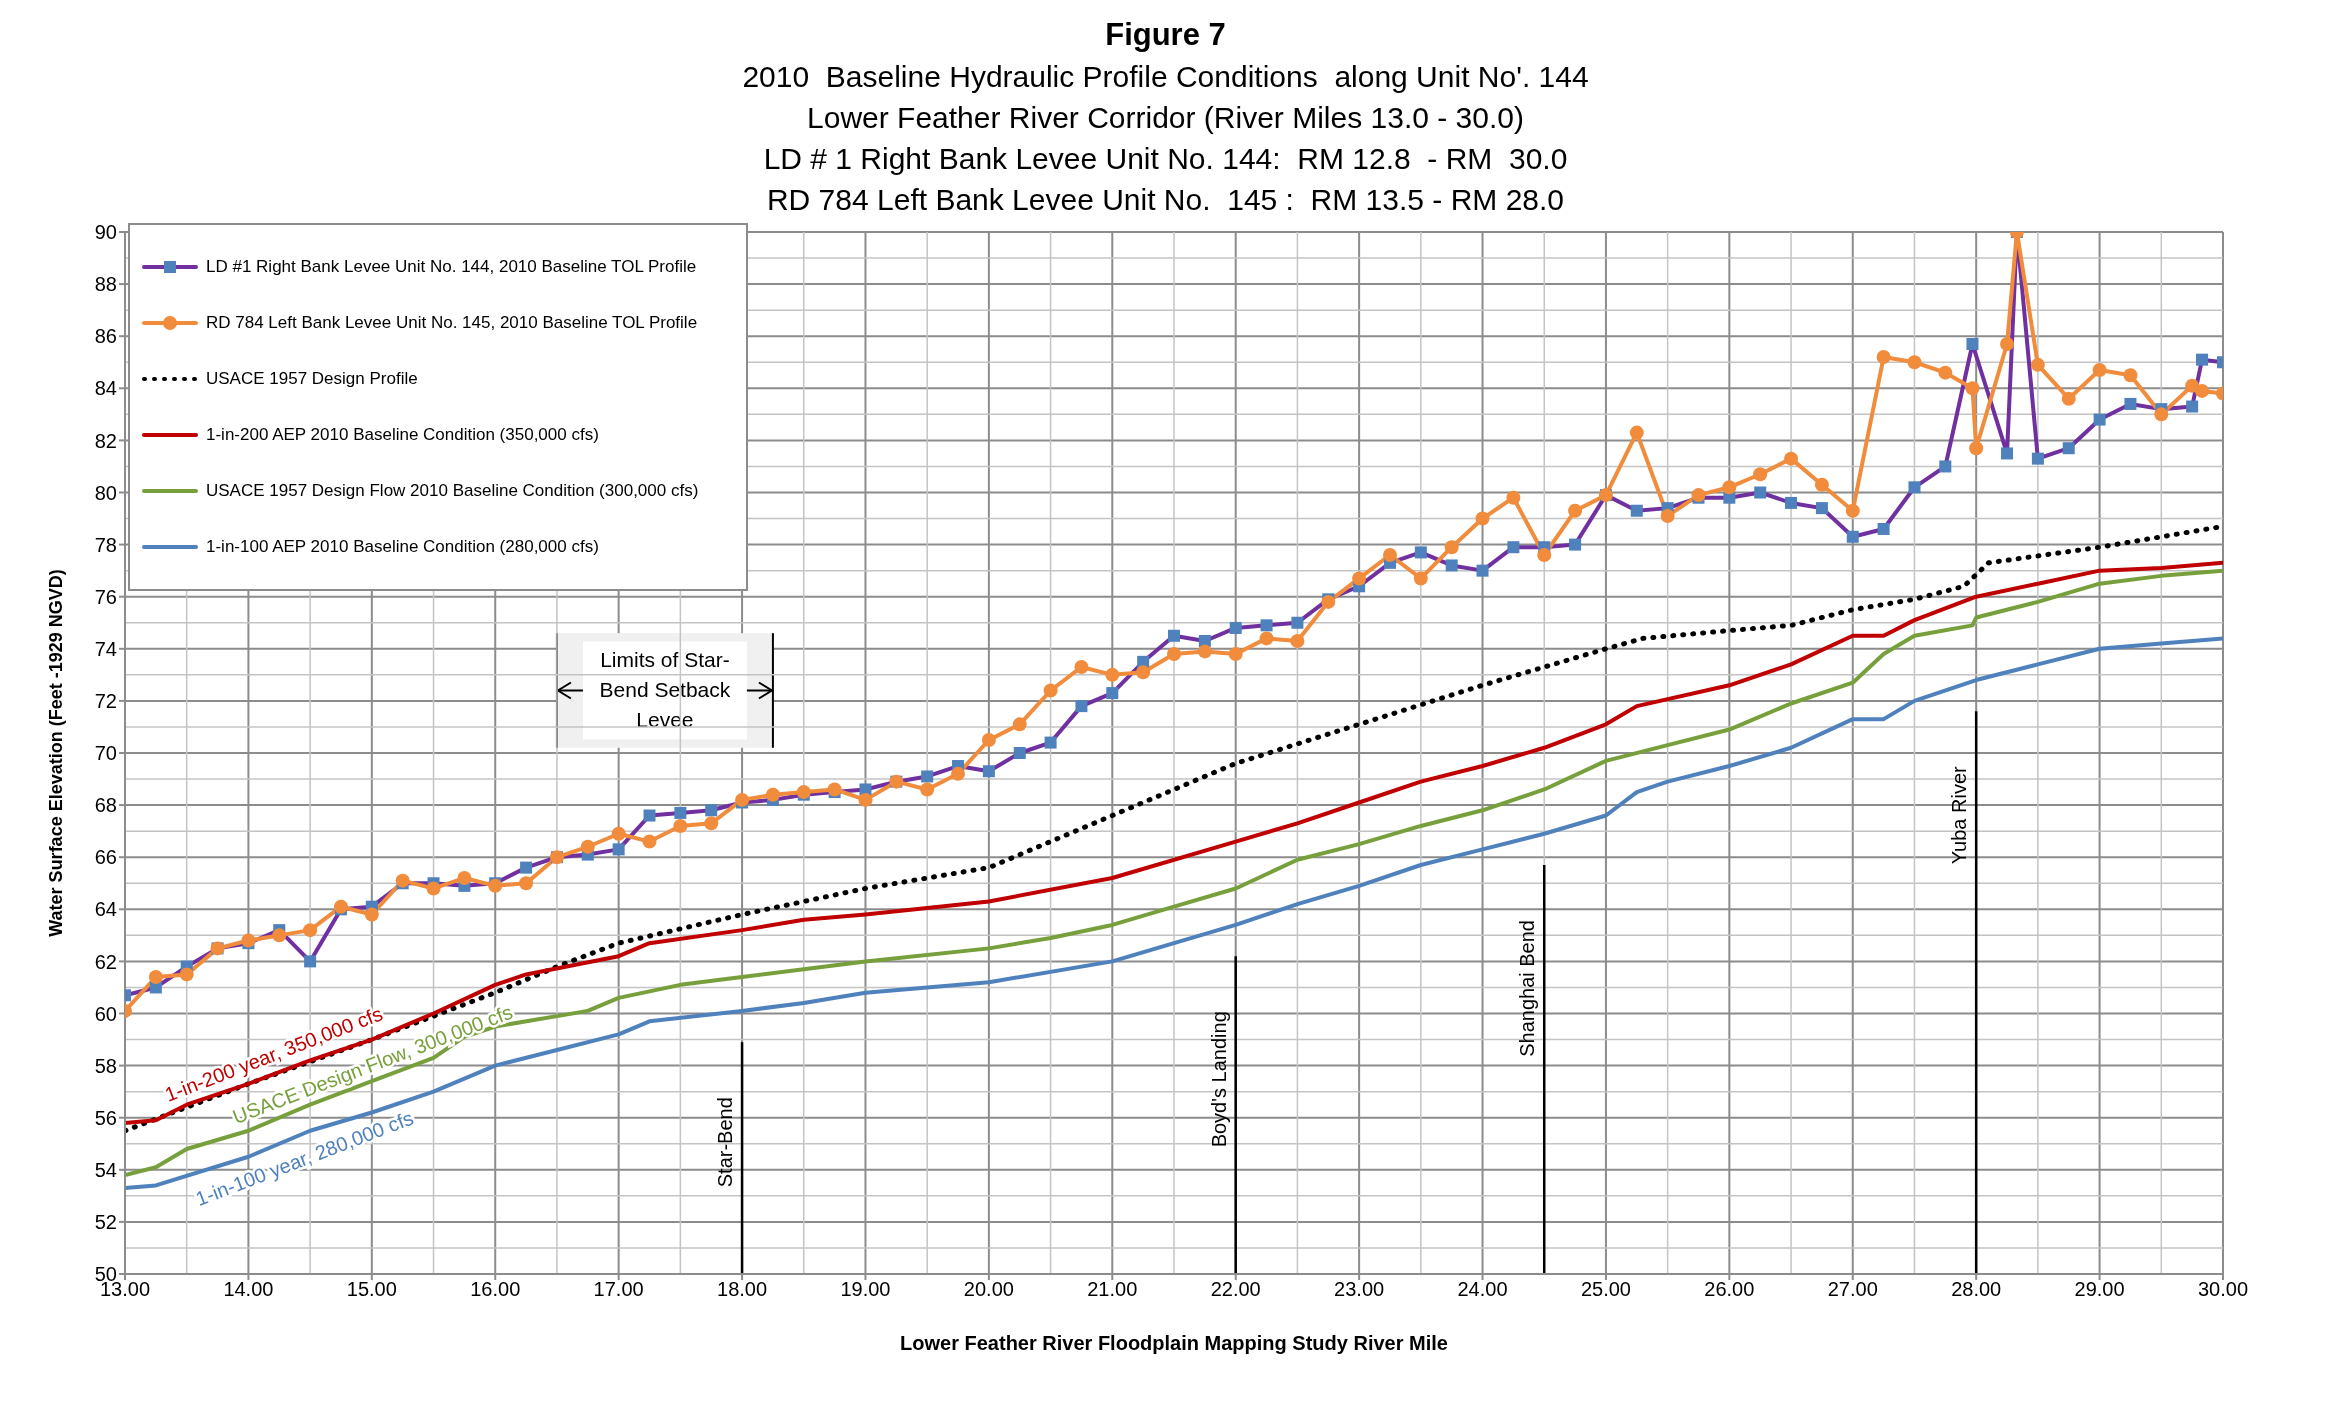  What do you see at coordinates (105, 1169) in the screenshot?
I see `y-tick-label: 54` at bounding box center [105, 1169].